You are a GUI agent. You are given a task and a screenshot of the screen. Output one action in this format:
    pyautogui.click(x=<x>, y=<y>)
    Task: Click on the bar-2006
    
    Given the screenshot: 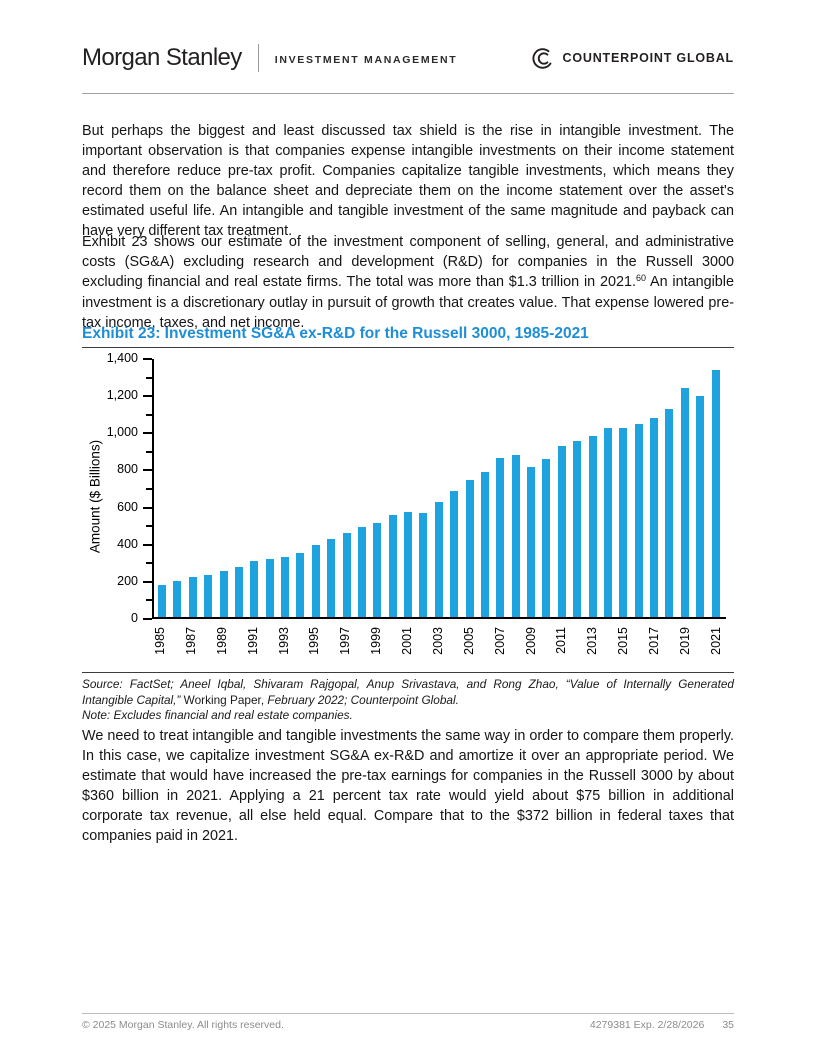 What is the action you would take?
    pyautogui.click(x=484, y=544)
    